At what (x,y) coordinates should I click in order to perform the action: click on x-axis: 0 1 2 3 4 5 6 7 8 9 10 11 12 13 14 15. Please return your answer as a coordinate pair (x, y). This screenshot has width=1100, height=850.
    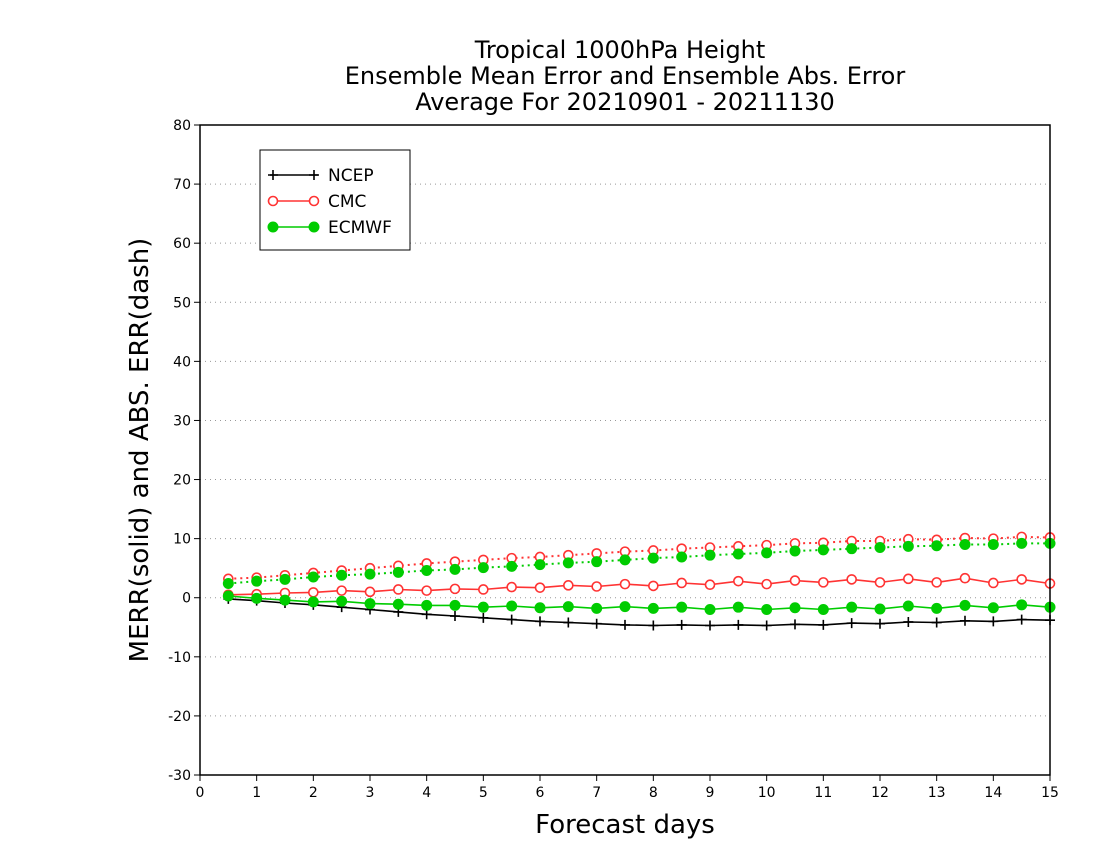
    Looking at the image, I should click on (627, 788).